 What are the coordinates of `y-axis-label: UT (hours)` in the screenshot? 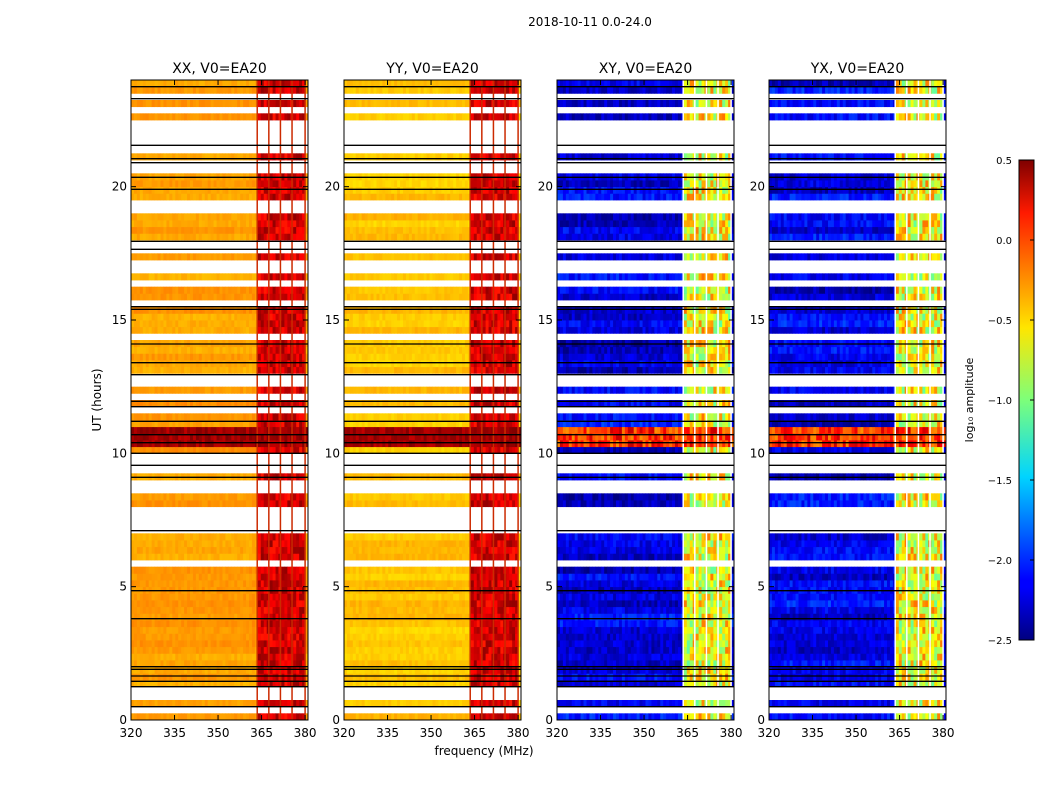 It's located at (97, 399).